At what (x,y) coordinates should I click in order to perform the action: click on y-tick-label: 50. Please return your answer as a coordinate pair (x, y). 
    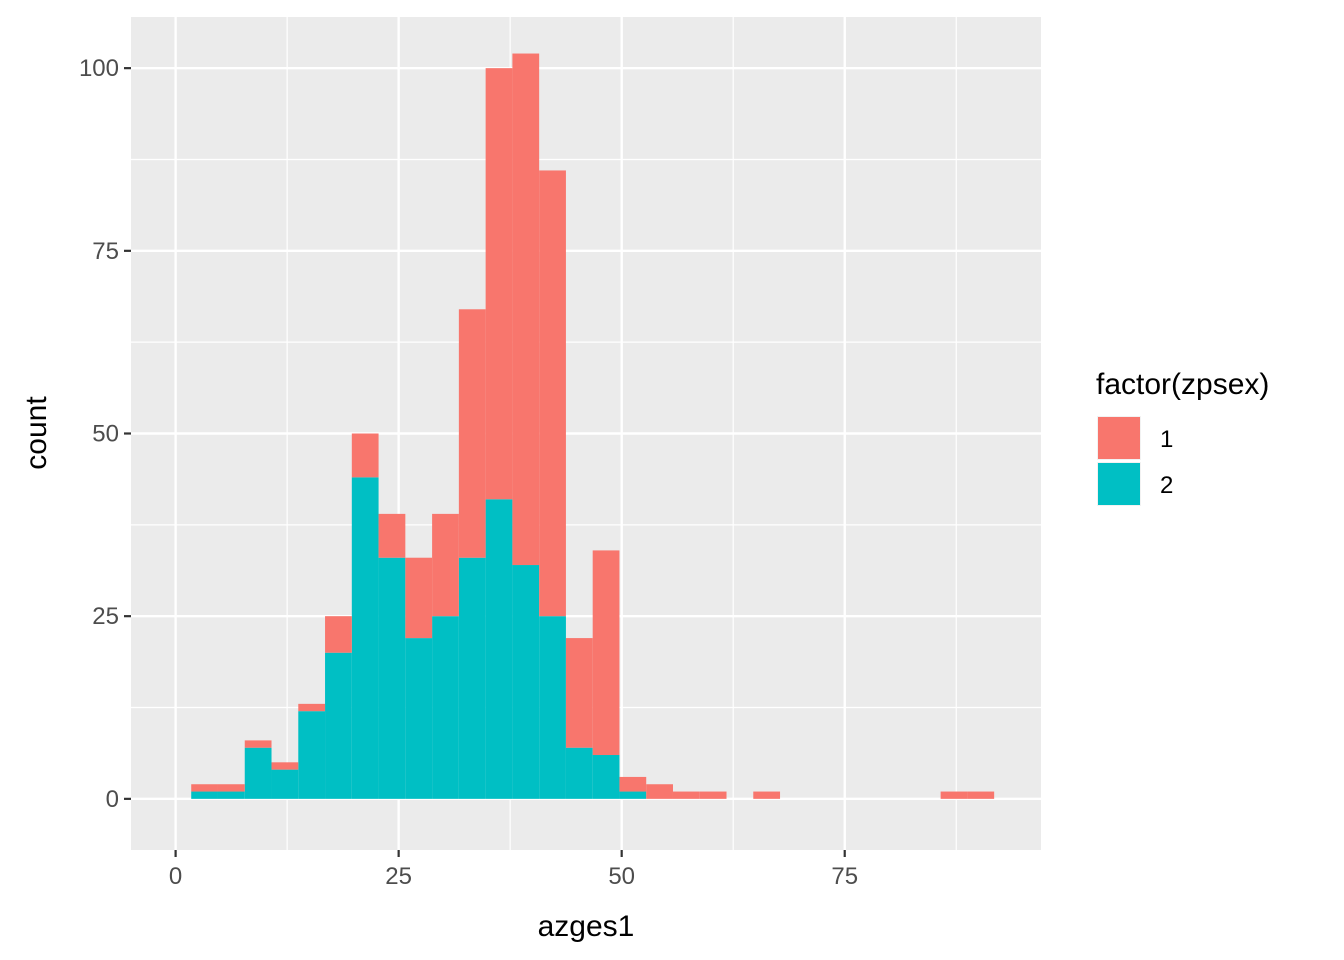
    Looking at the image, I should click on (105, 434).